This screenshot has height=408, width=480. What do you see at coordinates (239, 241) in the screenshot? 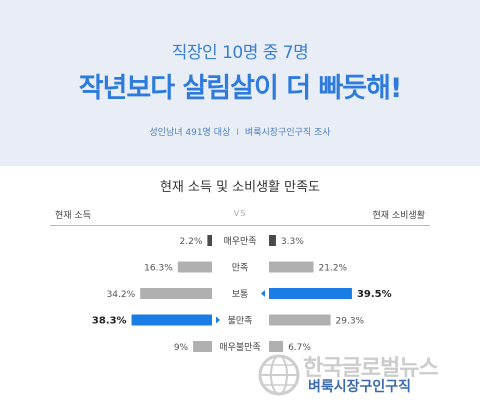
I see `category-label: 매우만족` at bounding box center [239, 241].